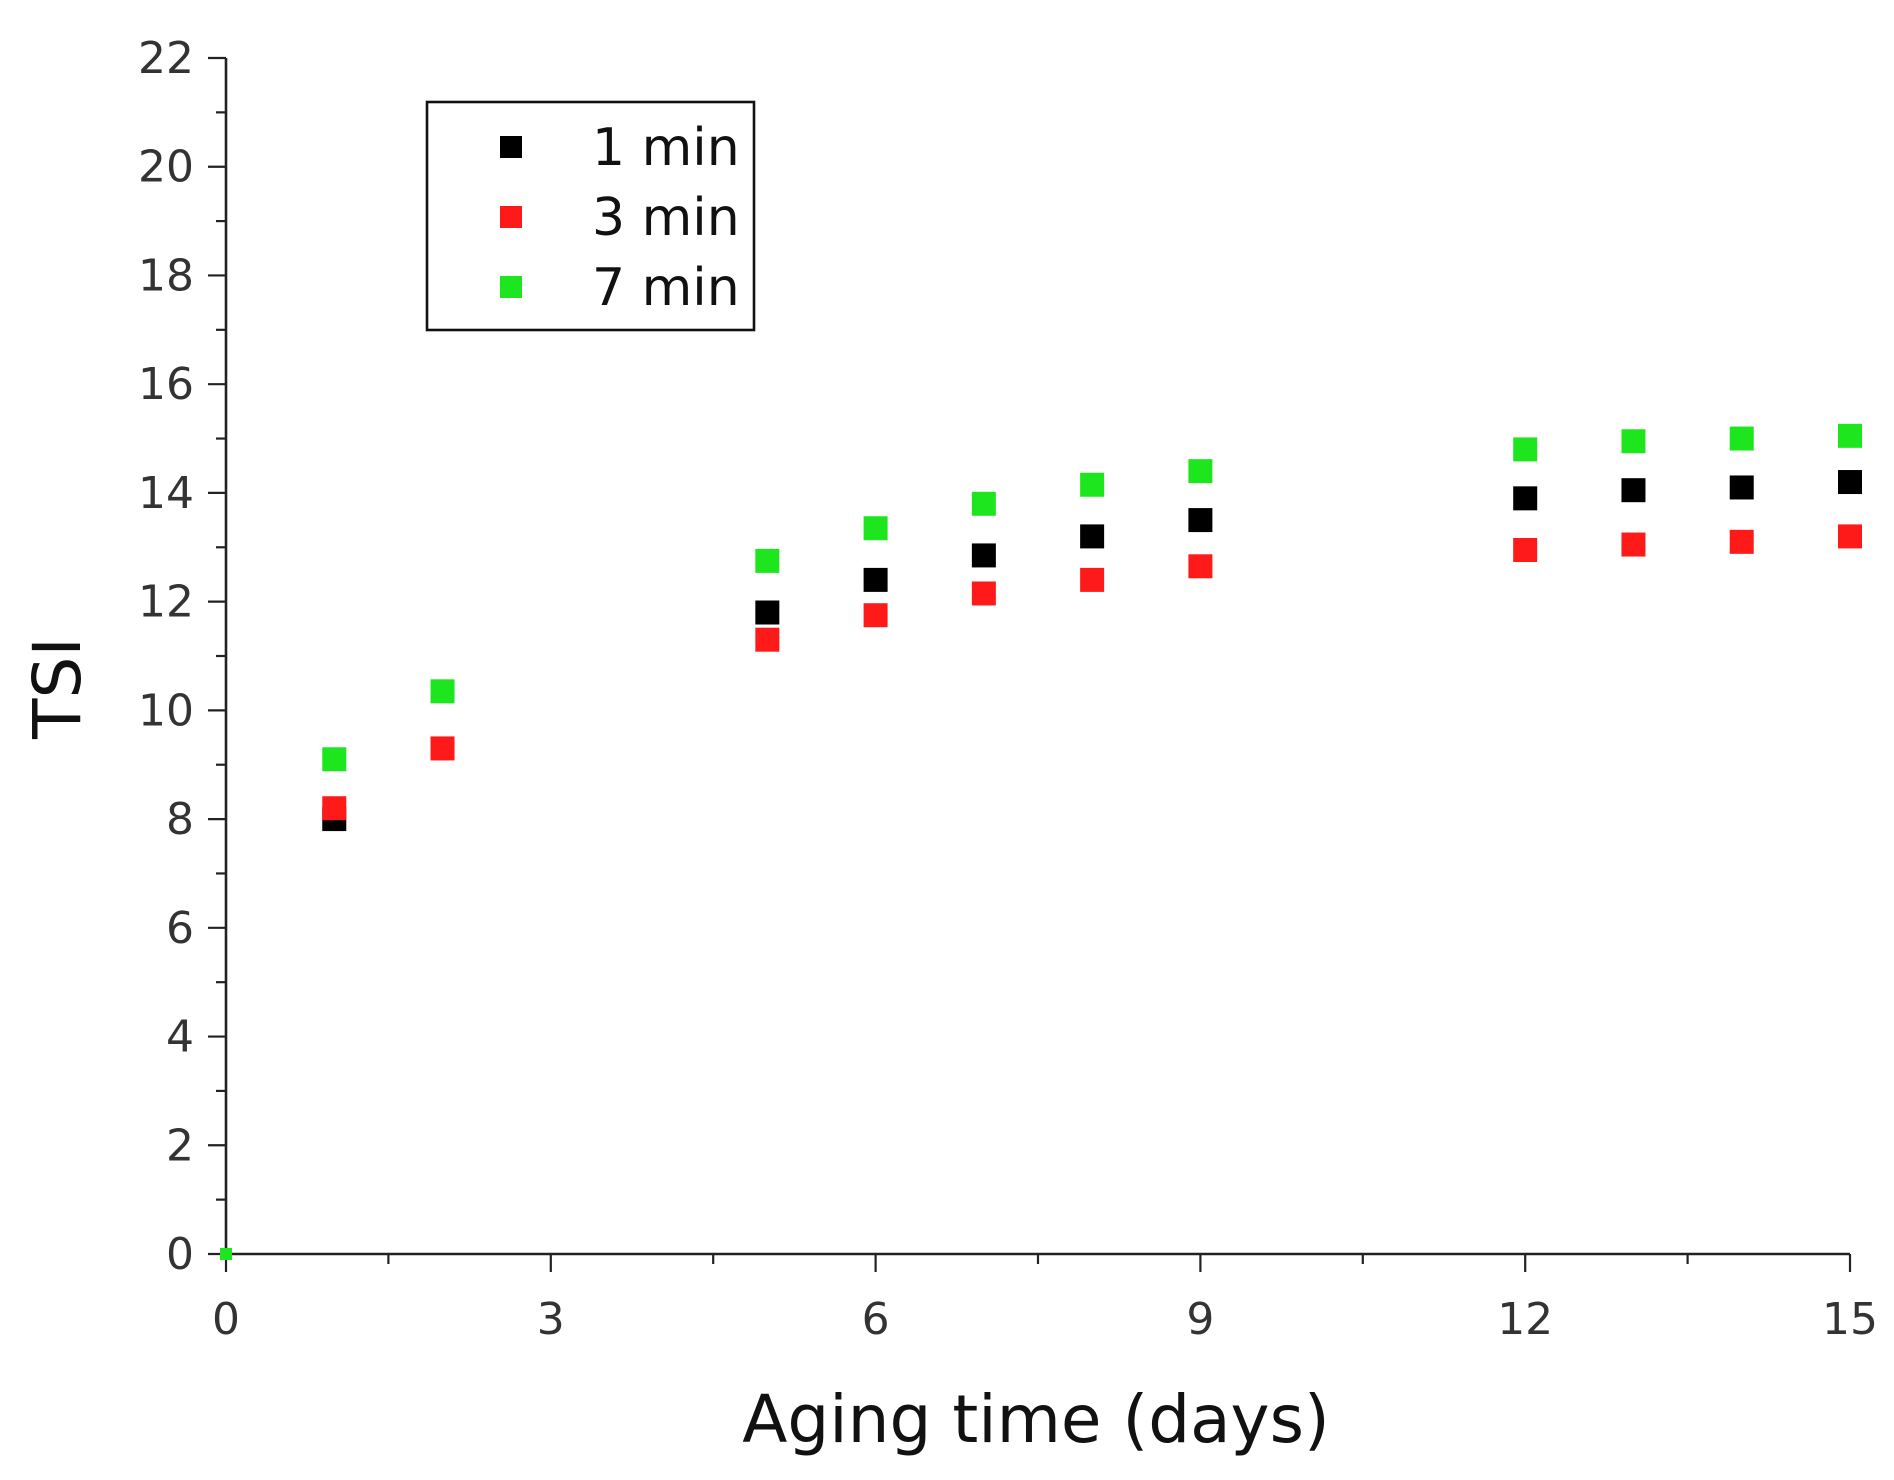 The image size is (1894, 1480). Describe the element at coordinates (666, 148) in the screenshot. I see `legend-label-1-min: 1 min` at that location.